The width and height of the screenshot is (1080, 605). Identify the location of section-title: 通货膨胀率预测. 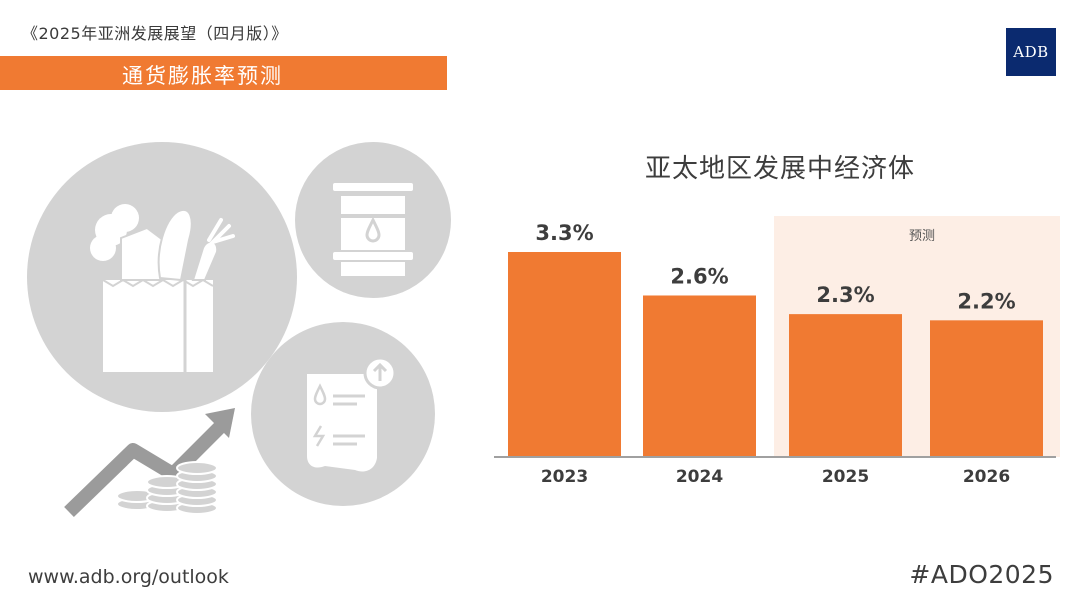
(202, 76).